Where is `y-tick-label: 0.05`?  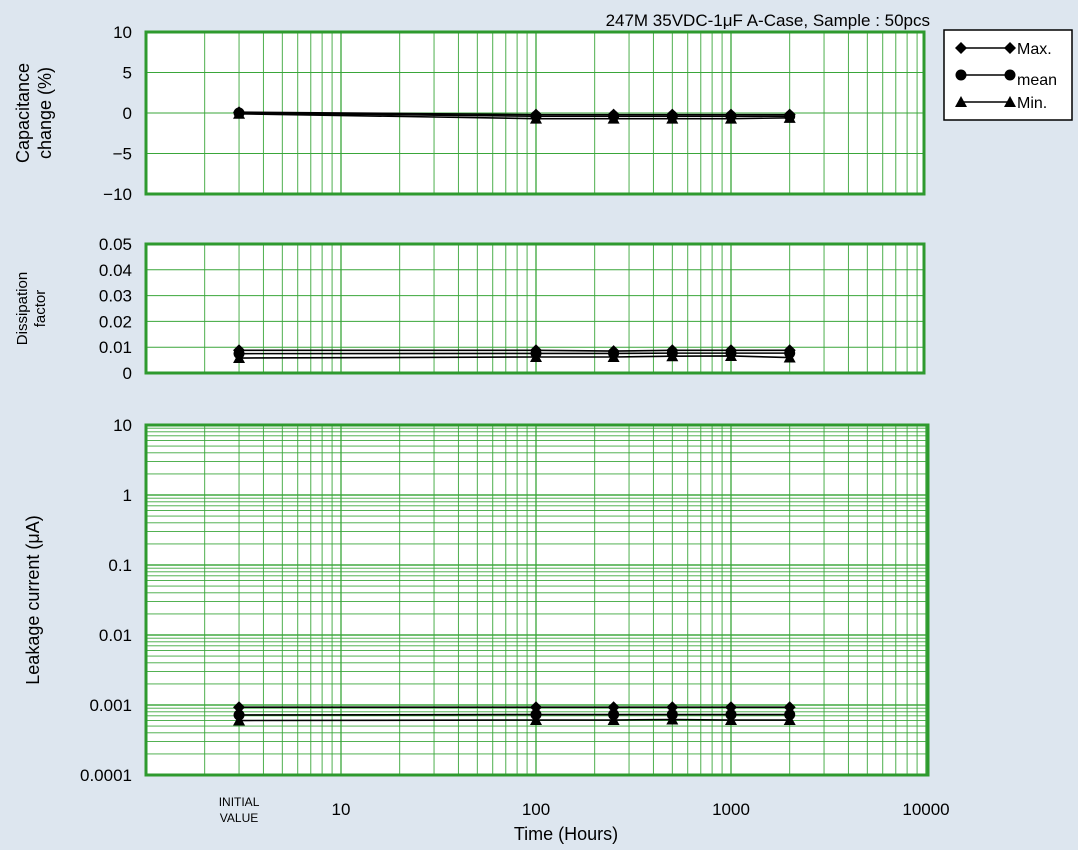 y-tick-label: 0.05 is located at coordinates (115, 244).